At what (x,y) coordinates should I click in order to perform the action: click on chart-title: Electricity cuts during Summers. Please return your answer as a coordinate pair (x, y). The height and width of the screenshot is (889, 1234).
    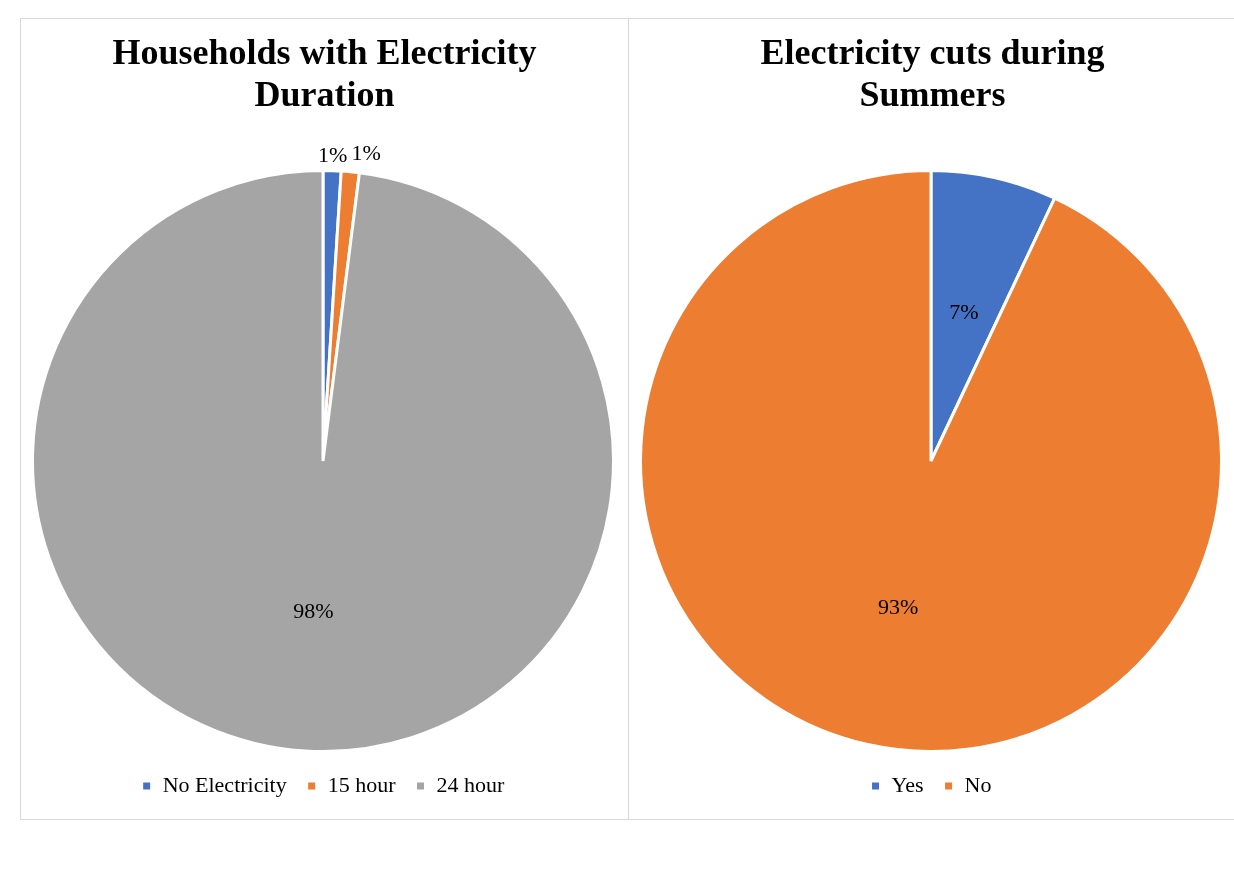
    Looking at the image, I should click on (932, 73).